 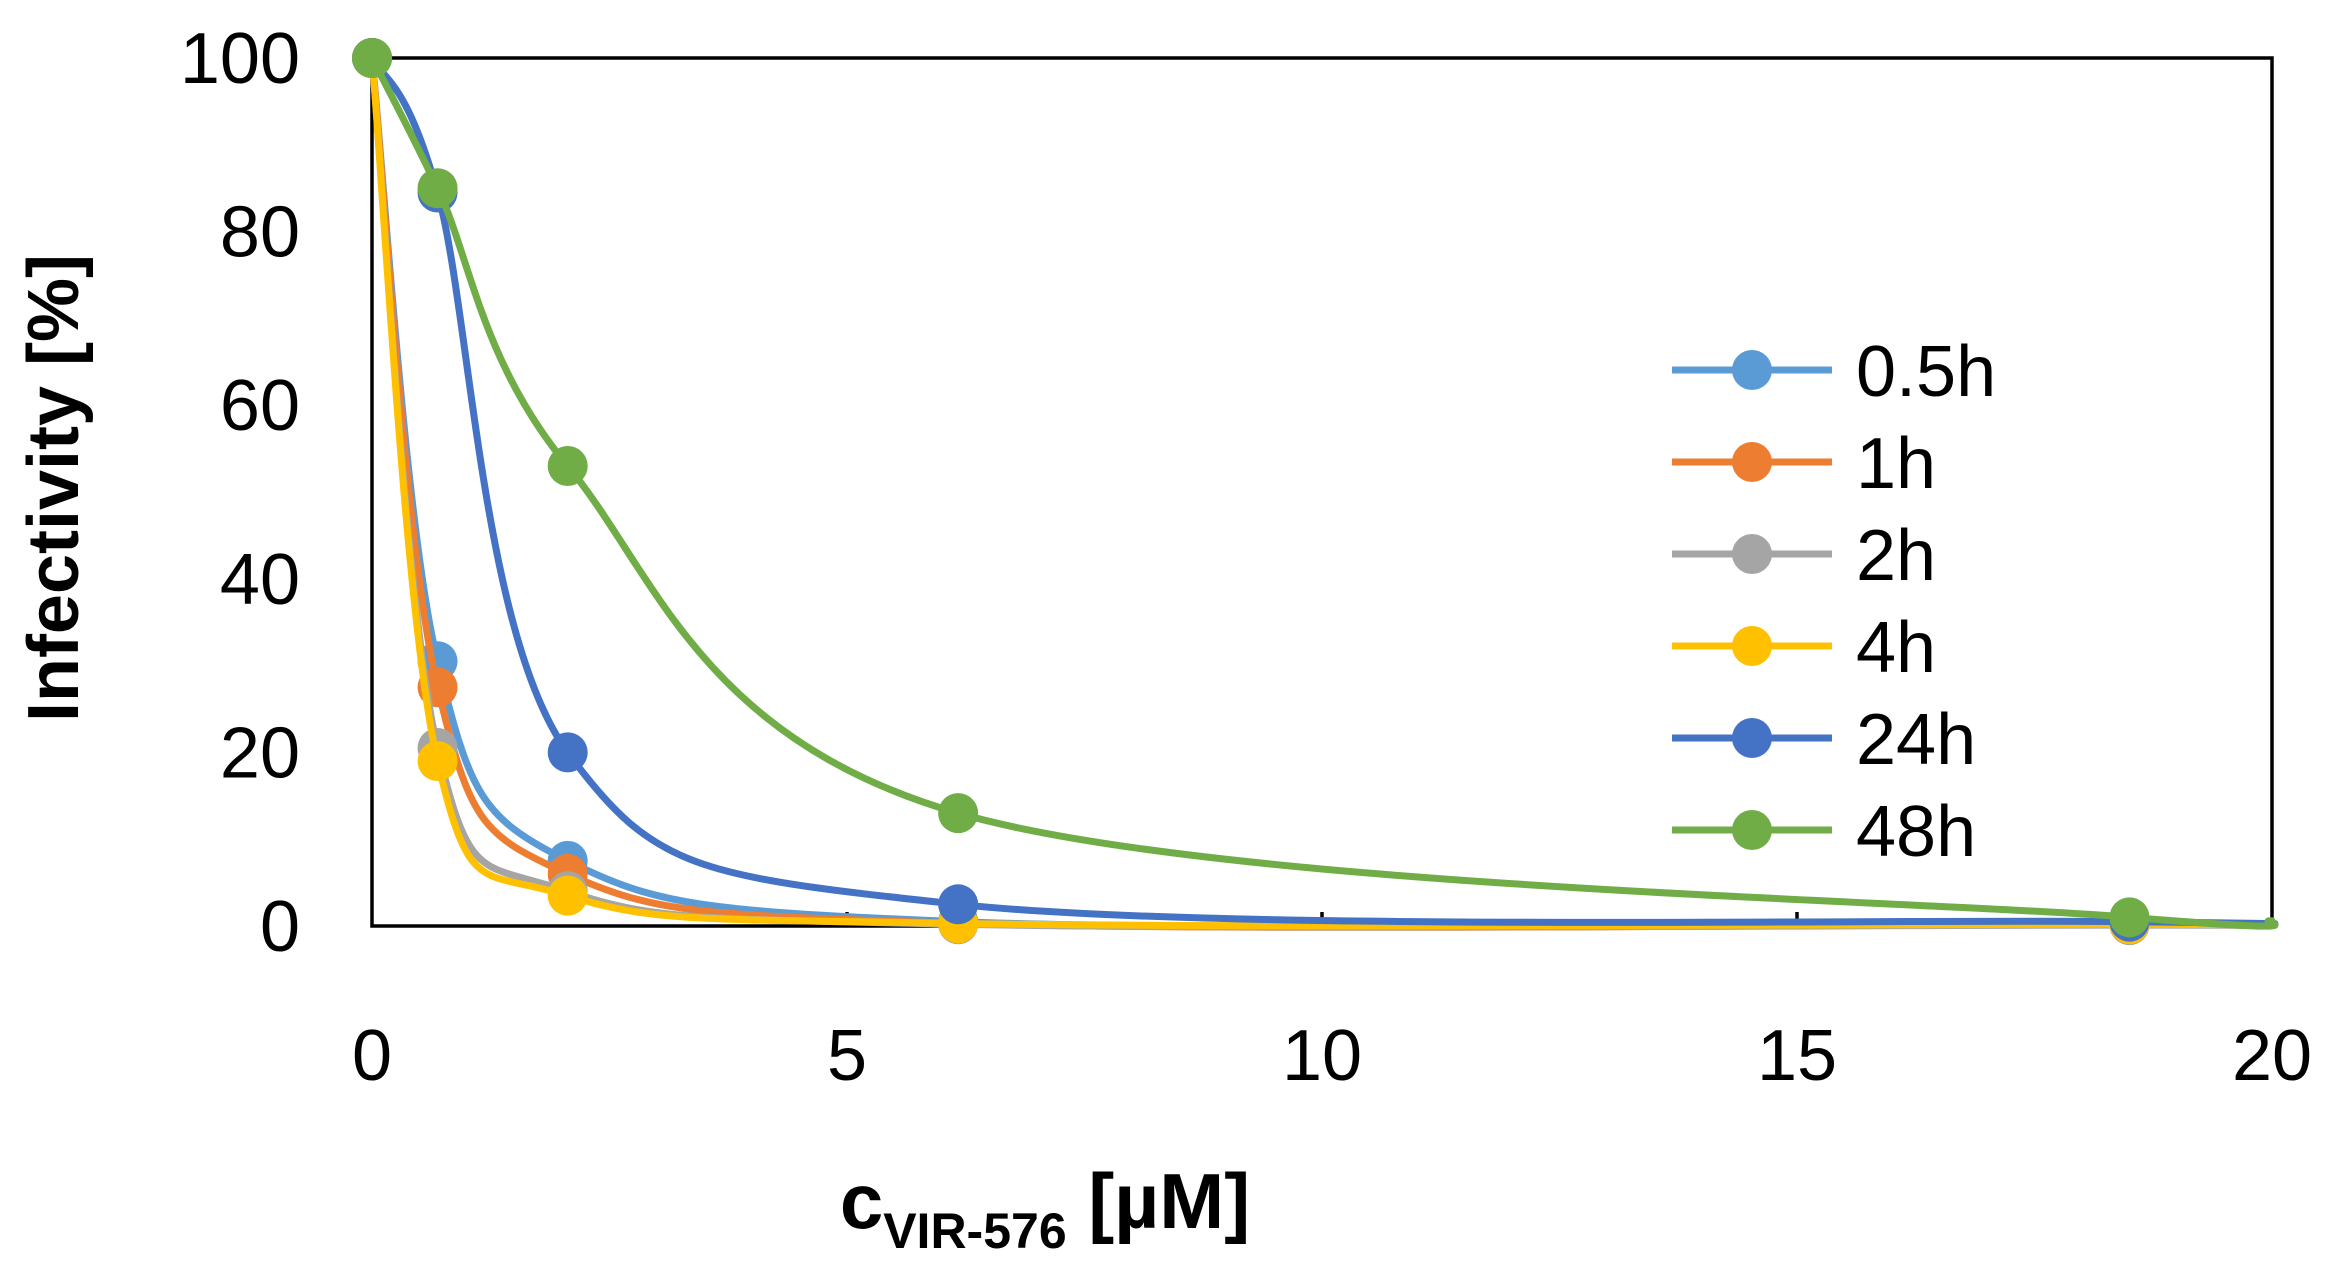 I want to click on legend-item: 2h, so click(x=1804, y=556).